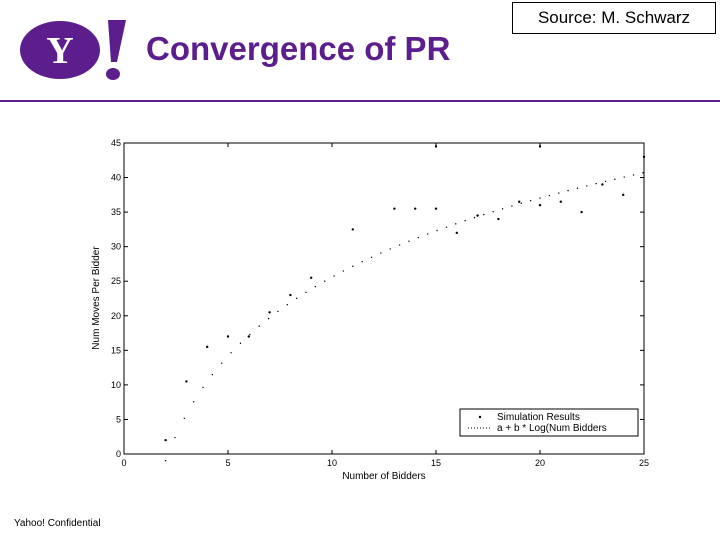 Image resolution: width=720 pixels, height=540 pixels. Describe the element at coordinates (227, 463) in the screenshot. I see `x-tick-label: 5` at that location.